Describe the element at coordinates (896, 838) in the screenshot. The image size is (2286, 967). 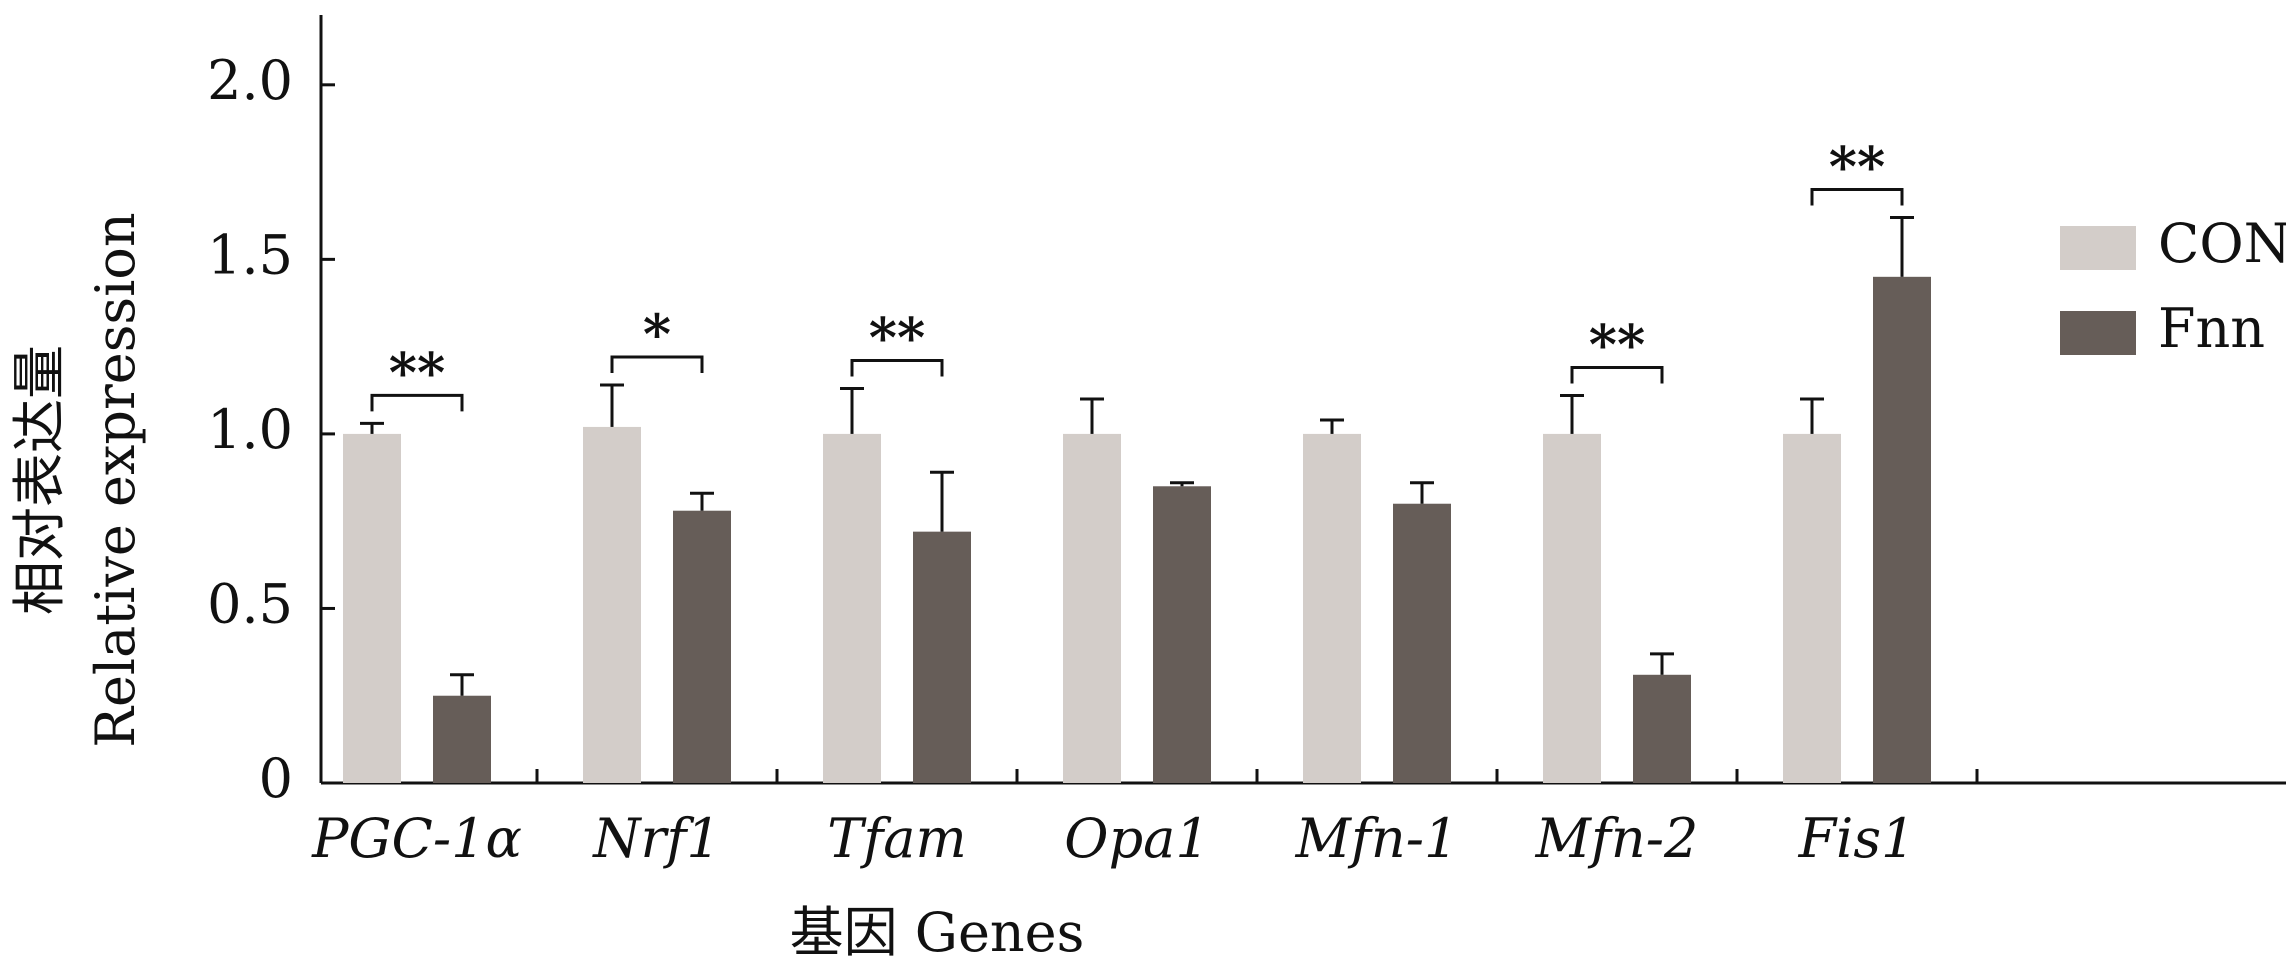
I see `x-tick-label: Tfam` at that location.